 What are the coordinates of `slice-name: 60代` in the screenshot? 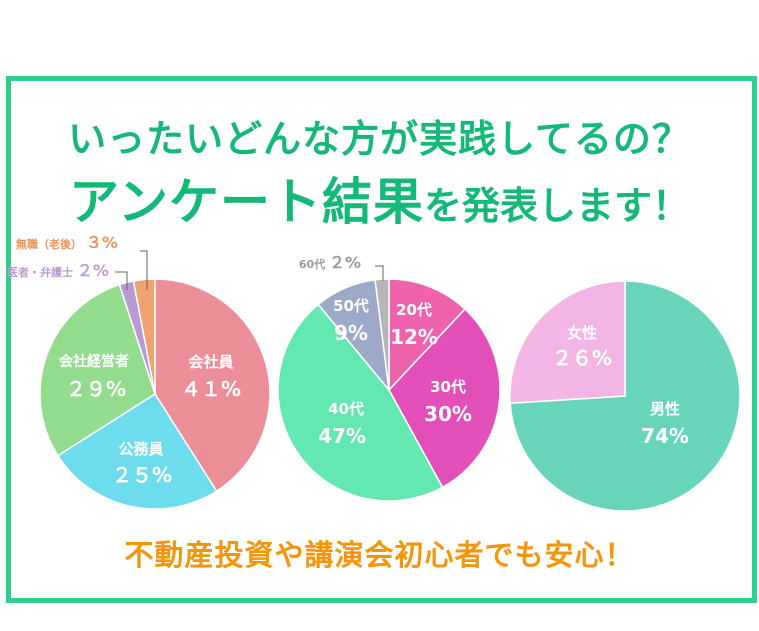 It's located at (314, 264).